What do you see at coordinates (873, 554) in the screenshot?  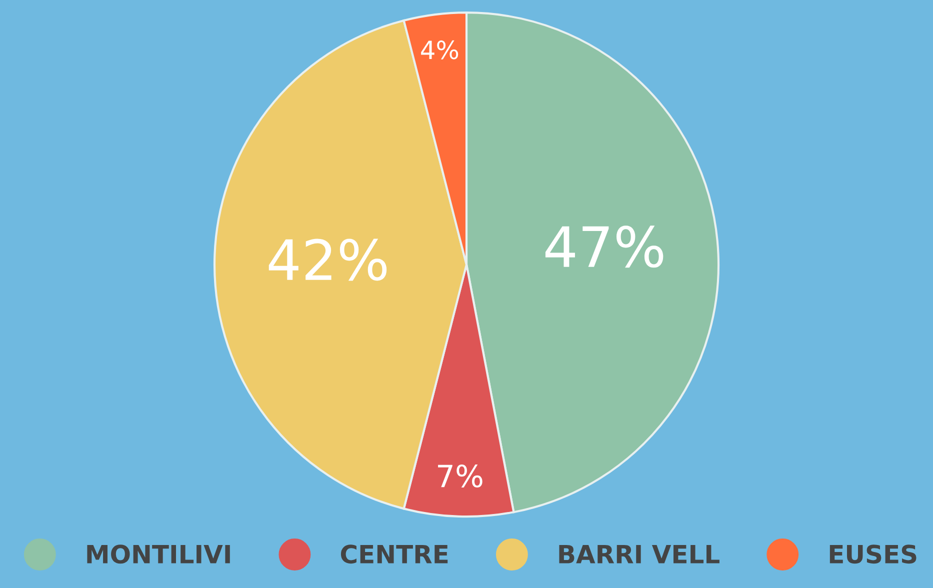 I see `legend-label: EUSES` at bounding box center [873, 554].